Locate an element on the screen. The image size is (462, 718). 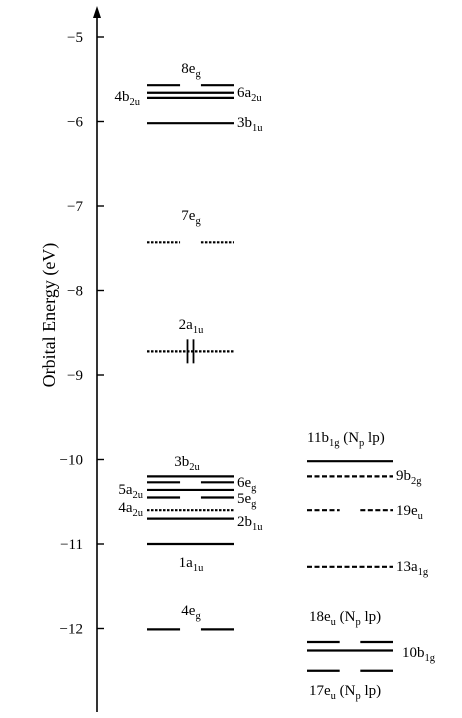
label-text: 4e is located at coordinates (188, 611).